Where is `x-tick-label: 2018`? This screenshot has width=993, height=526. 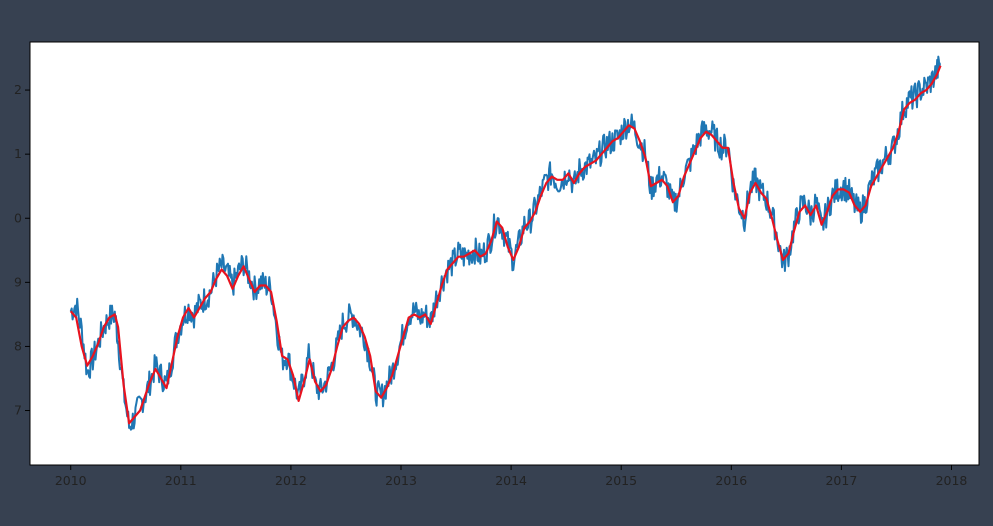 x-tick-label: 2018 is located at coordinates (952, 480).